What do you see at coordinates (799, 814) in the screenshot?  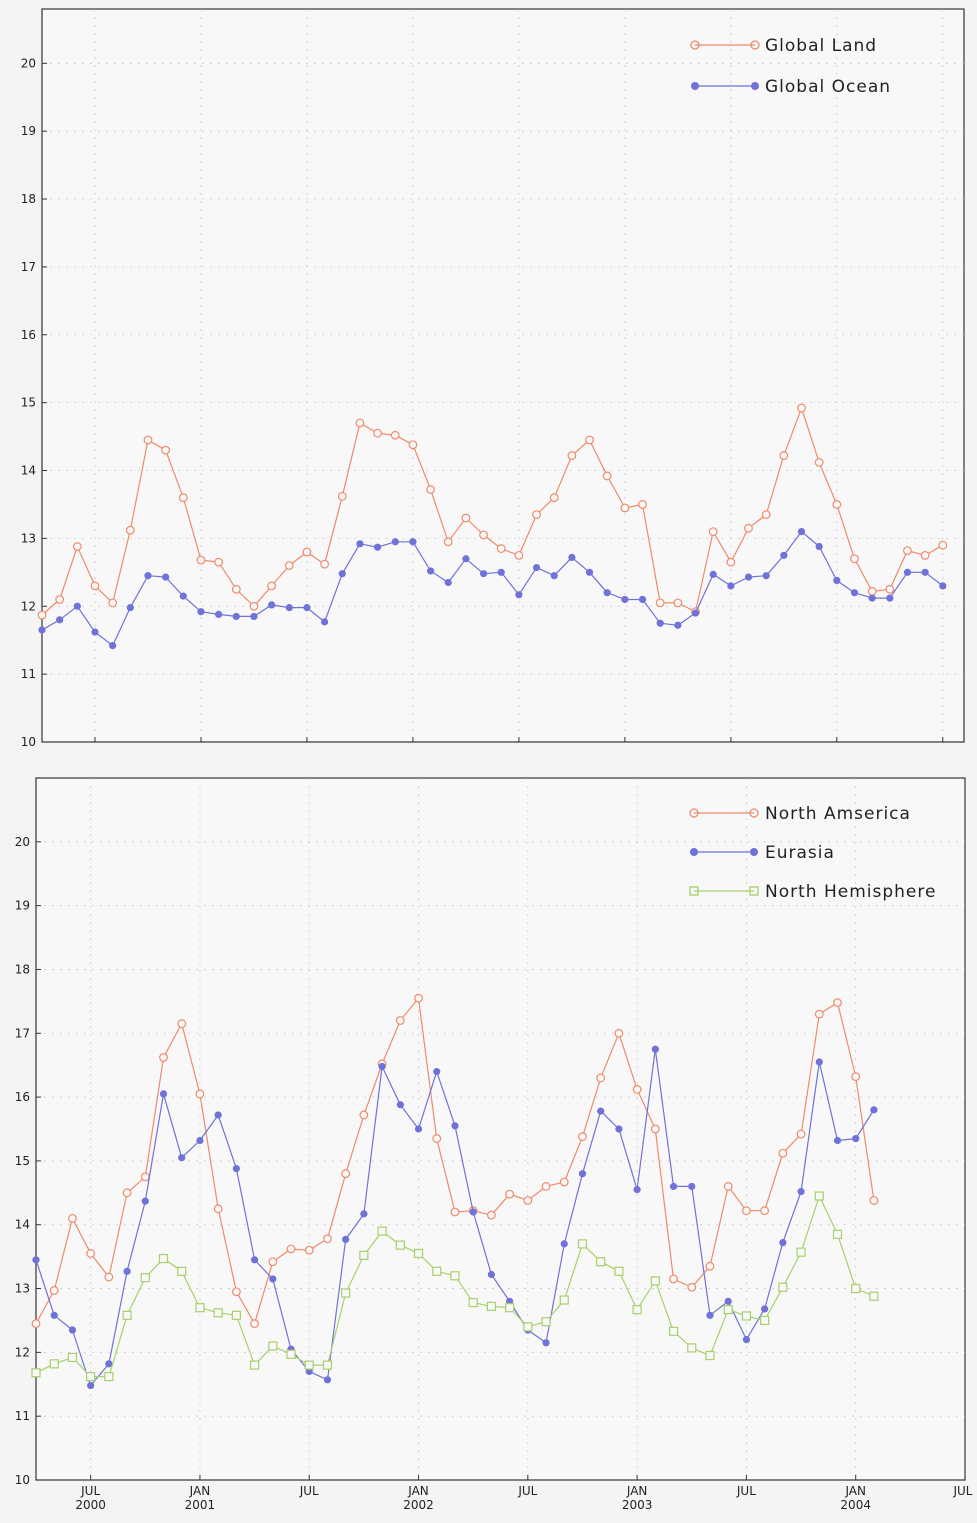 I see `legend-entry-north-america: North Amserica` at bounding box center [799, 814].